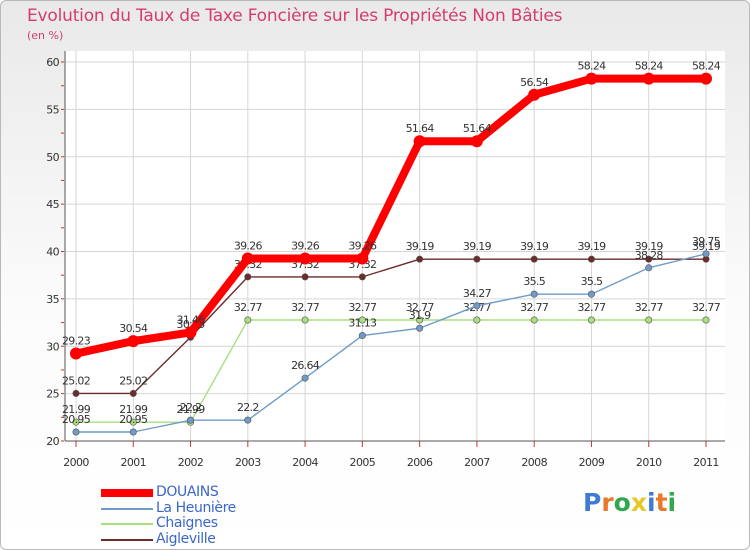 Image resolution: width=750 pixels, height=550 pixels. What do you see at coordinates (649, 320) in the screenshot?
I see `data-point-chaignes-2010` at bounding box center [649, 320].